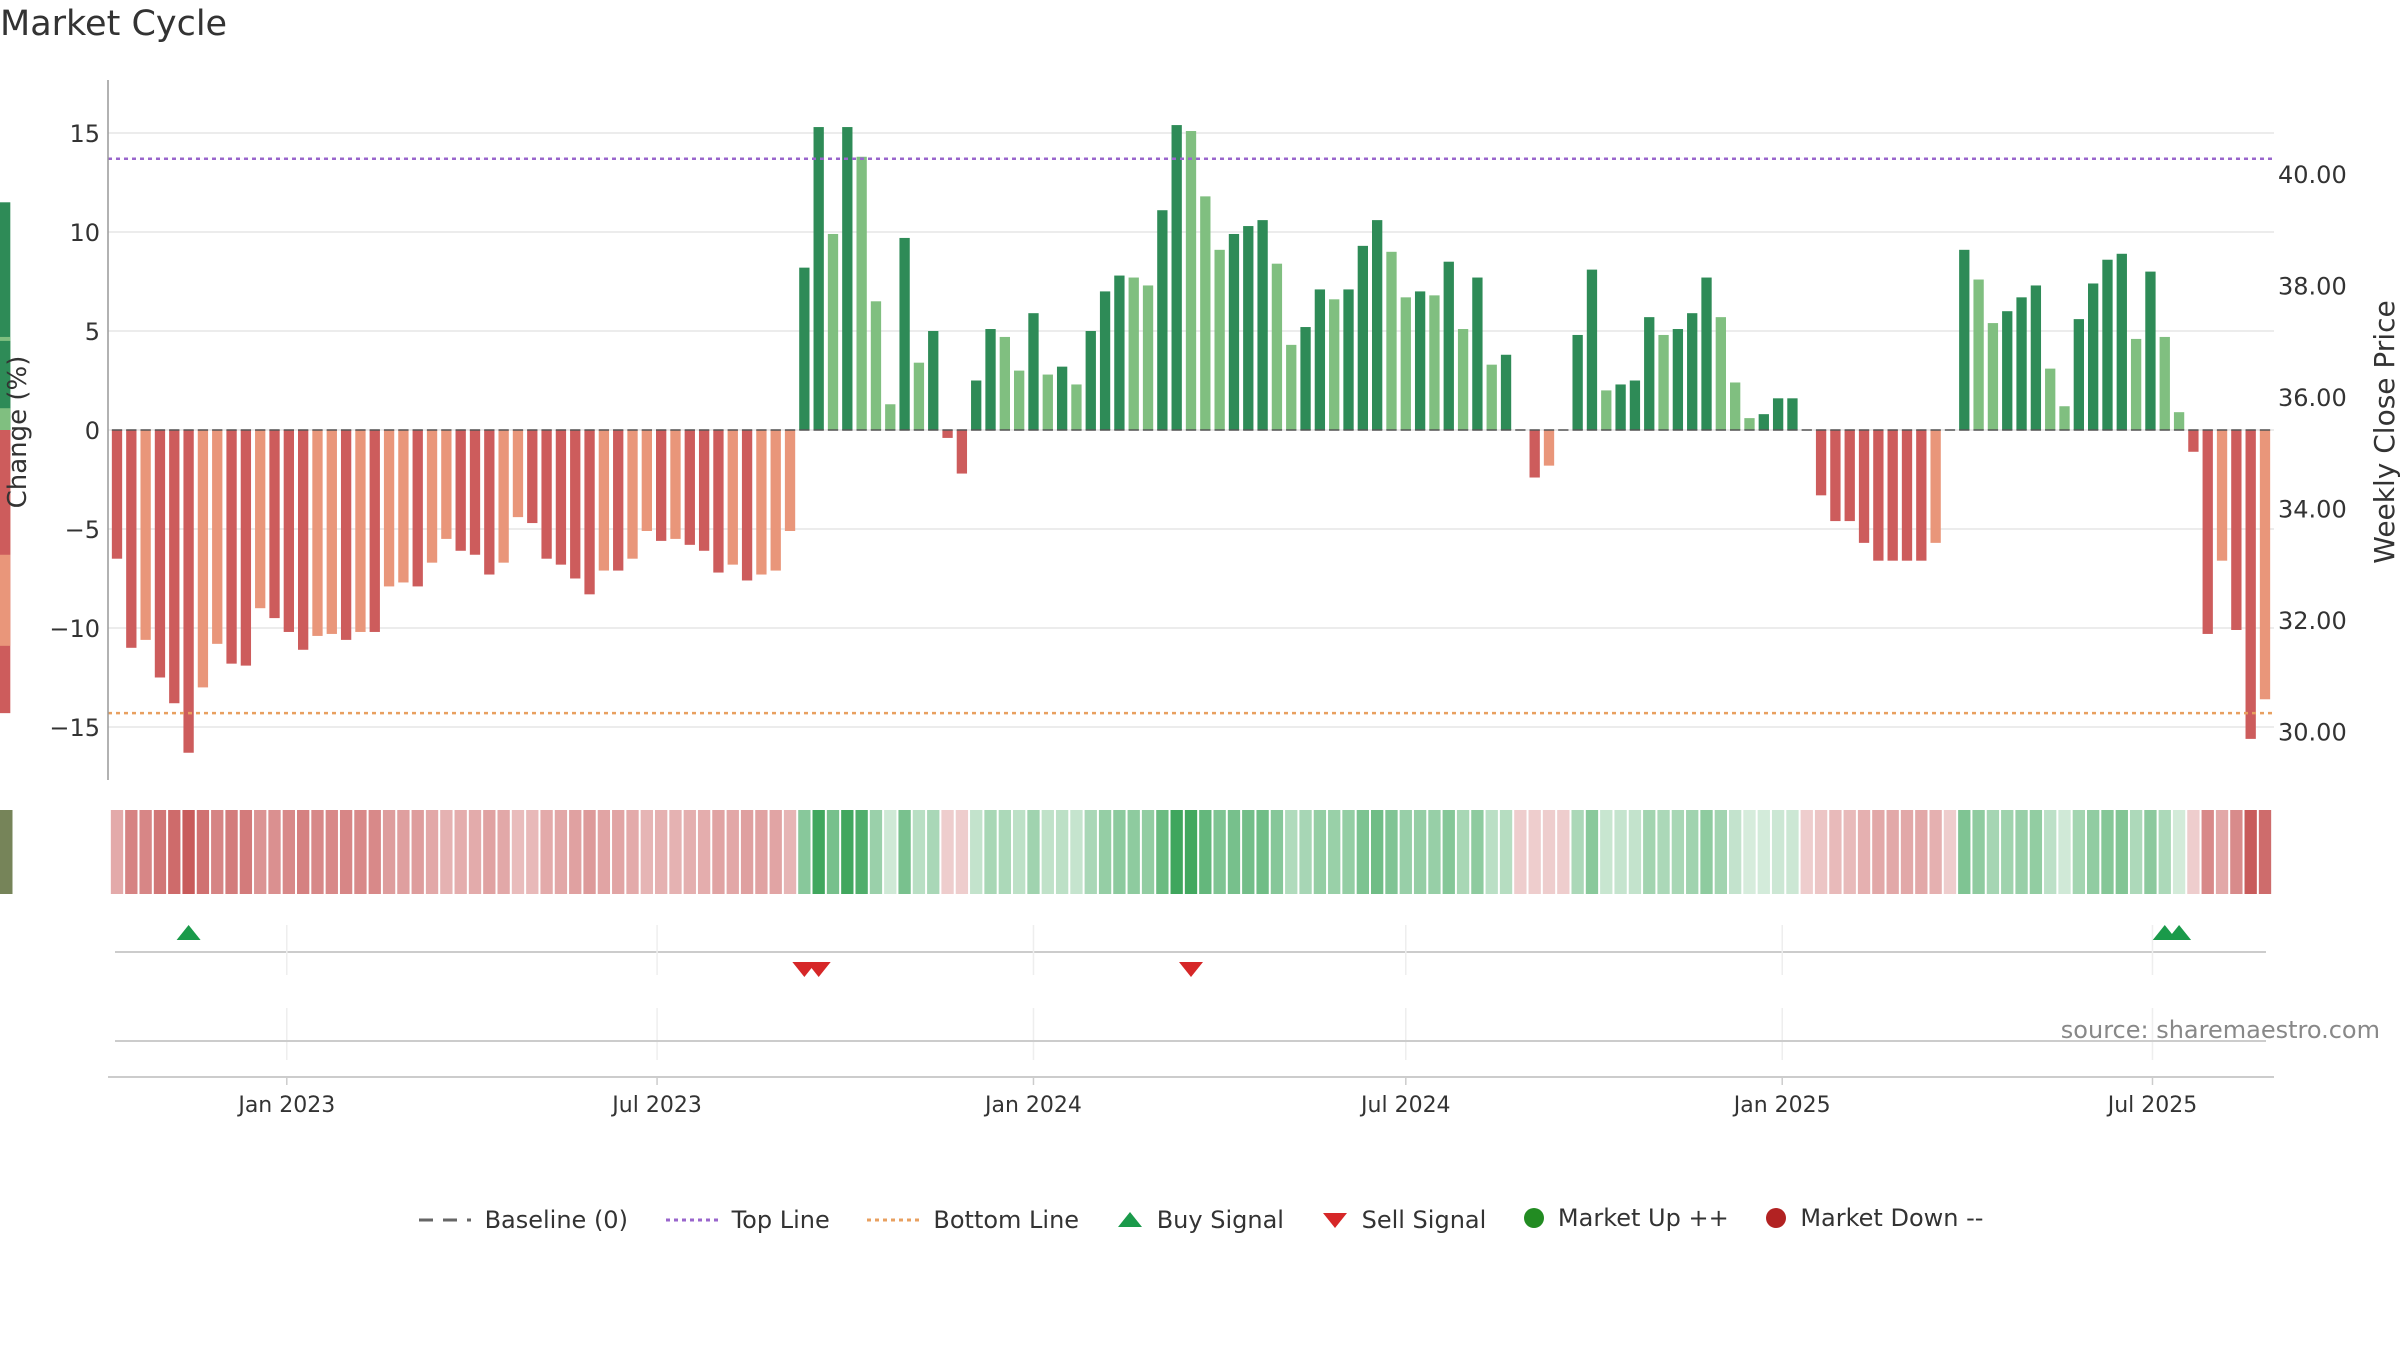  I want to click on legend-label-top-line: Top Line, so click(780, 1220).